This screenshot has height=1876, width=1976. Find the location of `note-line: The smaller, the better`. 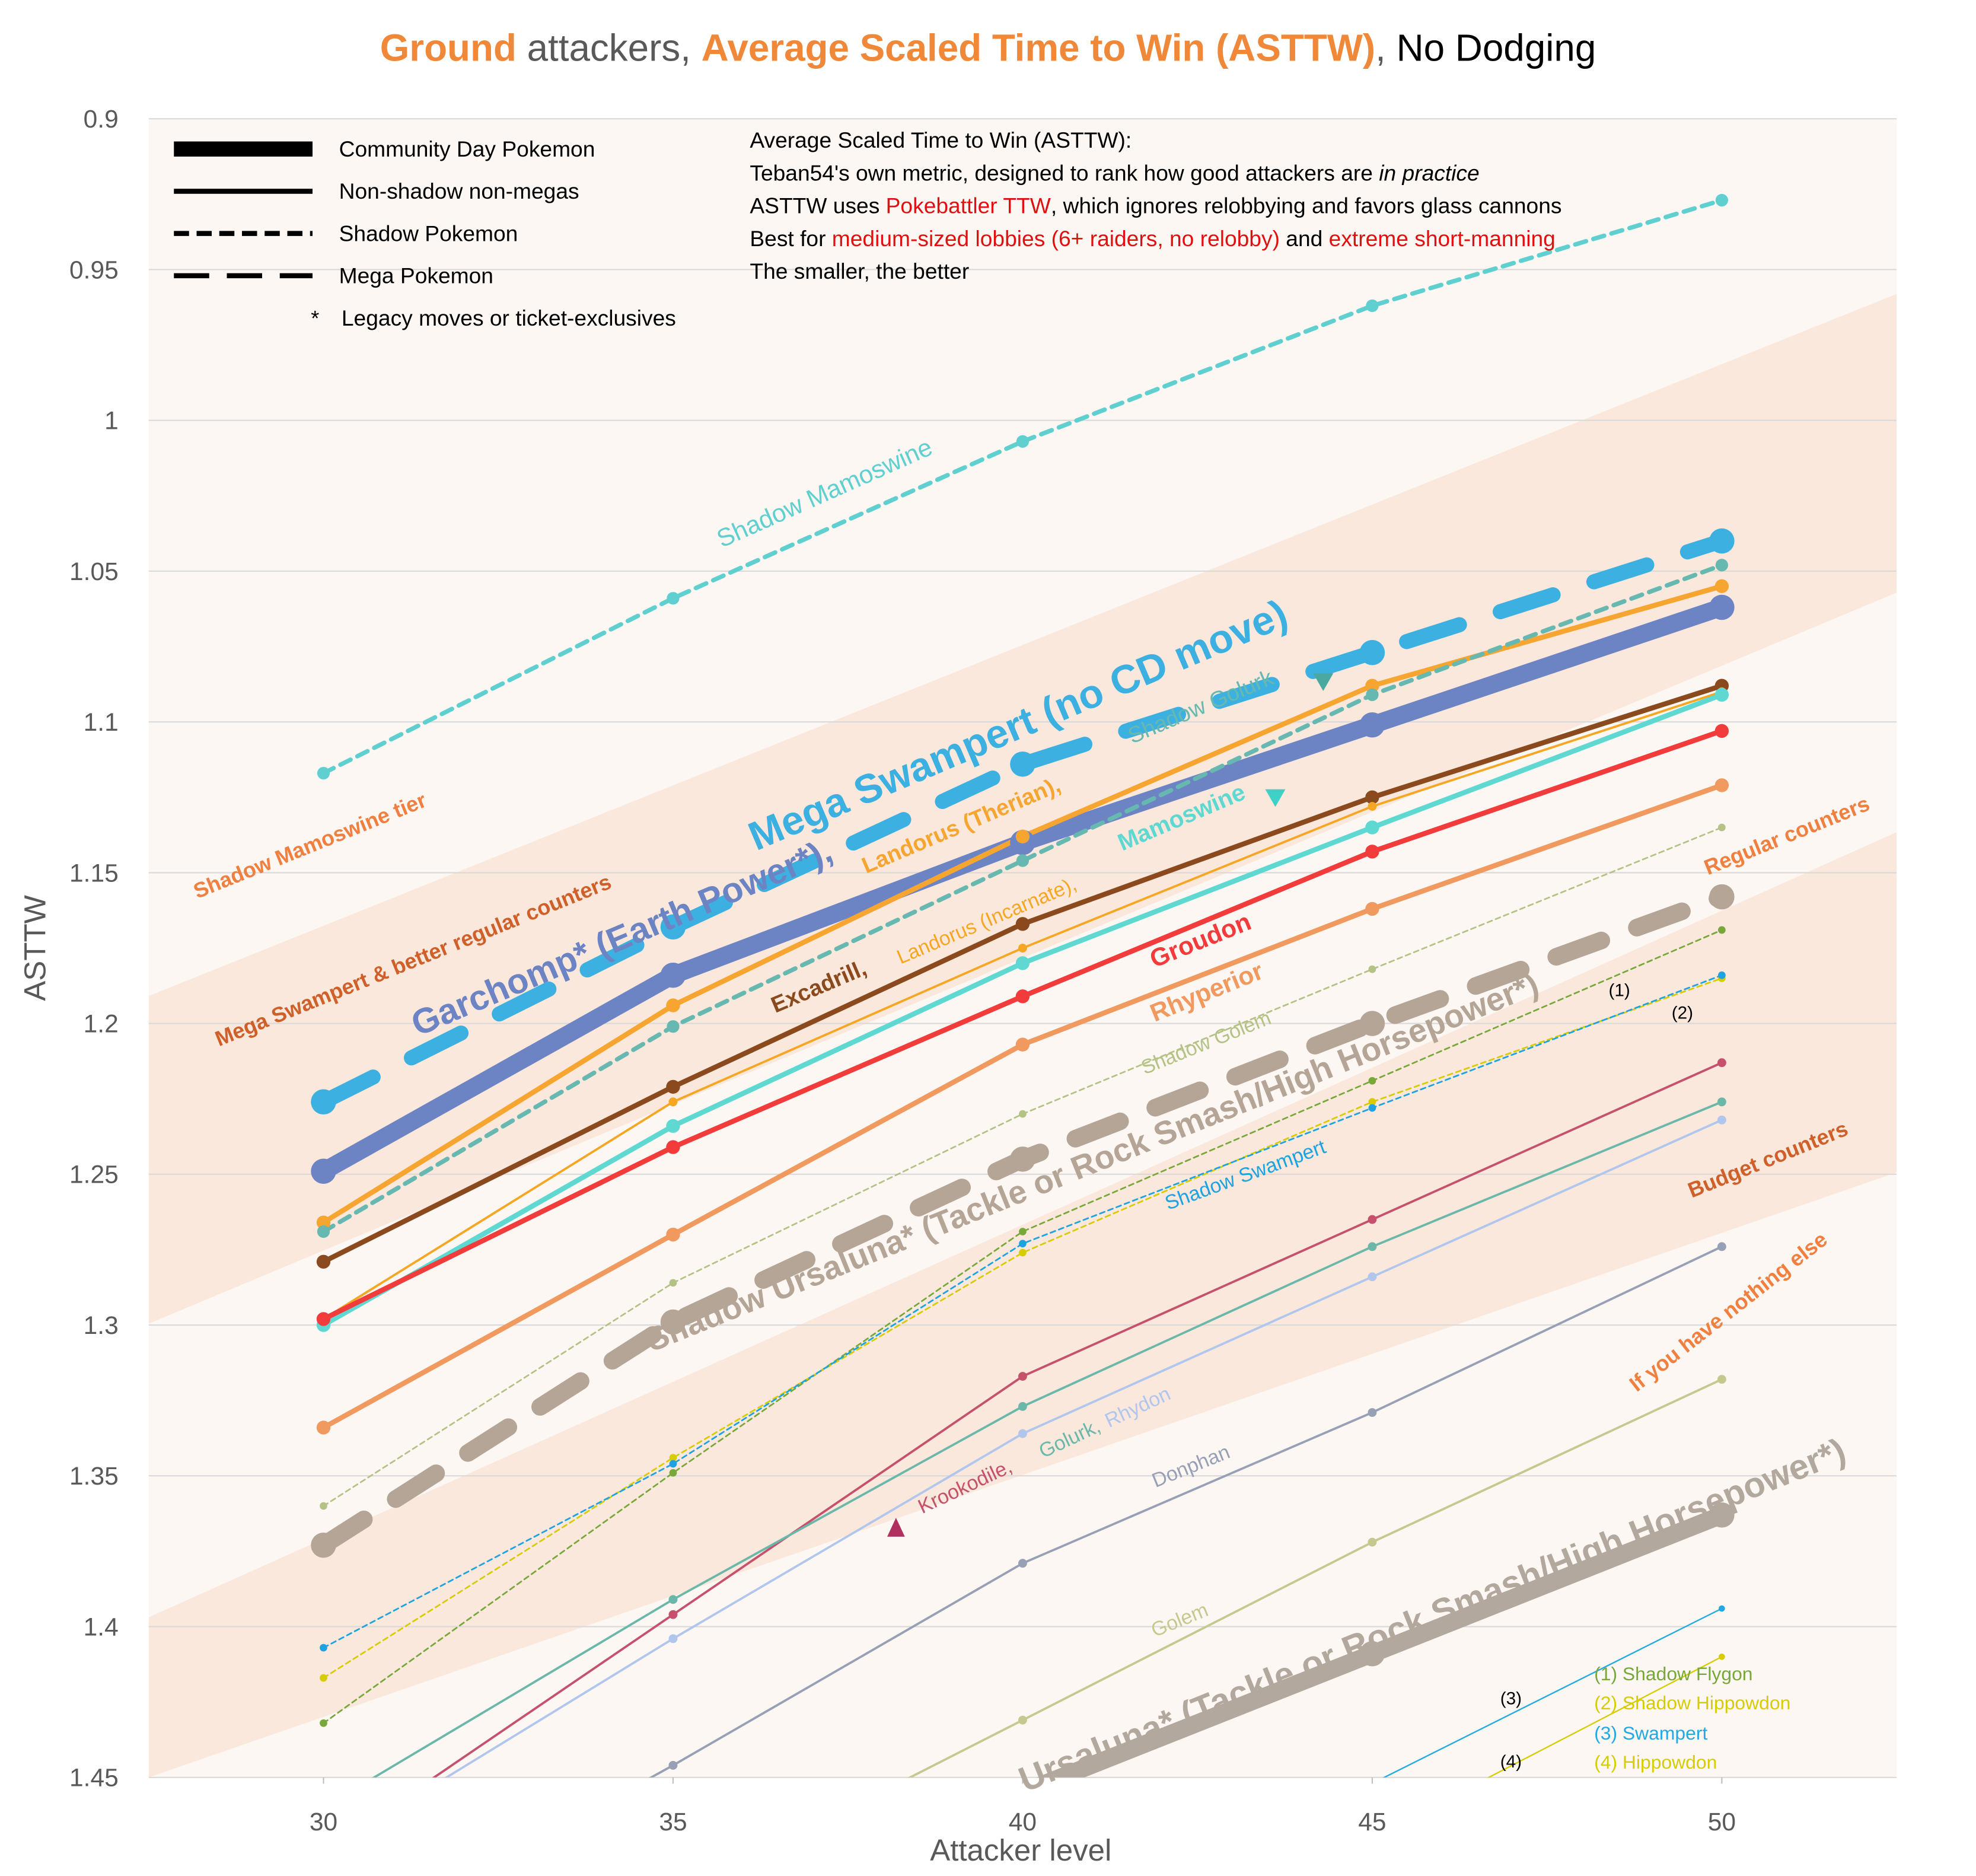

note-line: The smaller, the better is located at coordinates (859, 271).